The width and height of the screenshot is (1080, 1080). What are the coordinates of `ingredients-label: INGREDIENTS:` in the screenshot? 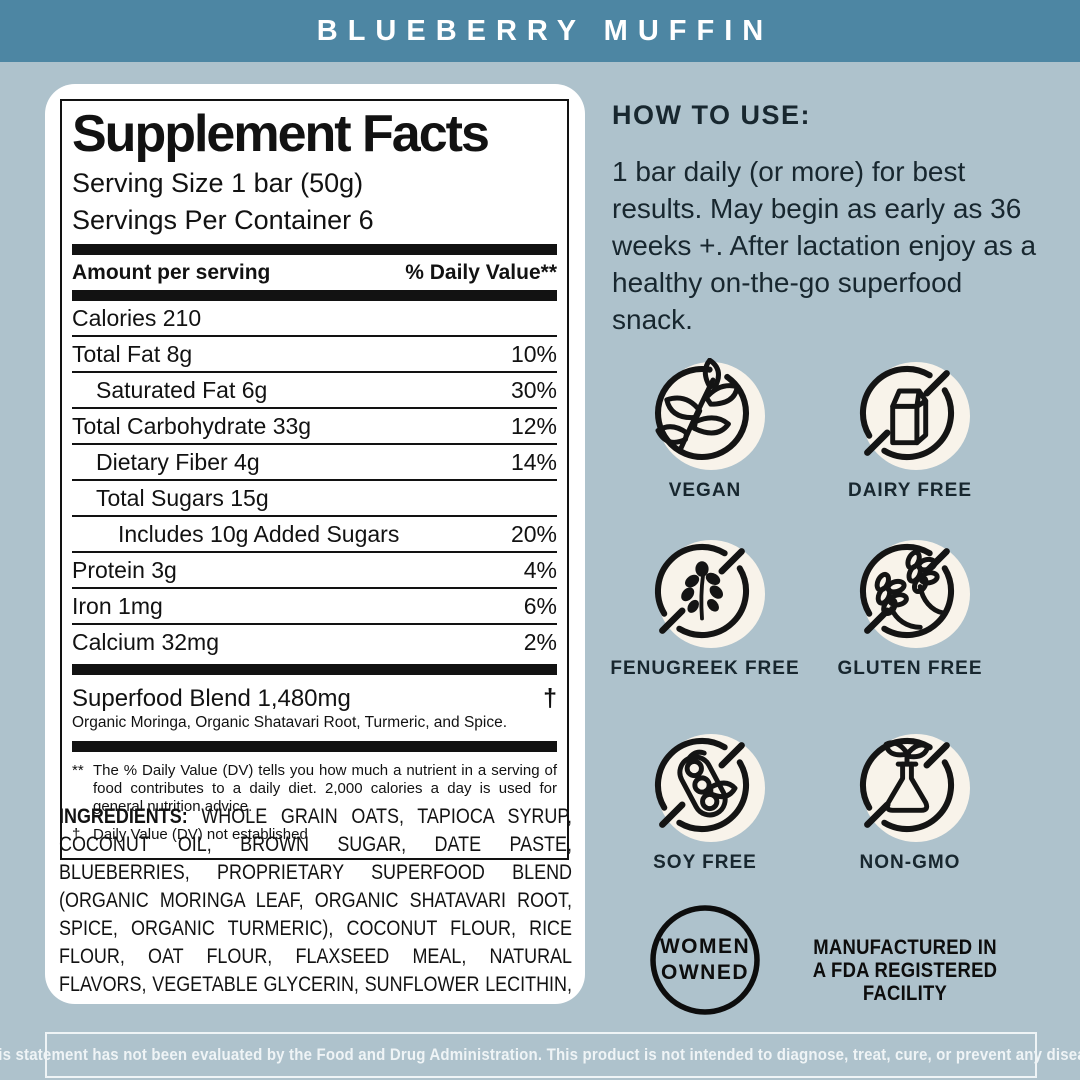 It's located at (123, 816).